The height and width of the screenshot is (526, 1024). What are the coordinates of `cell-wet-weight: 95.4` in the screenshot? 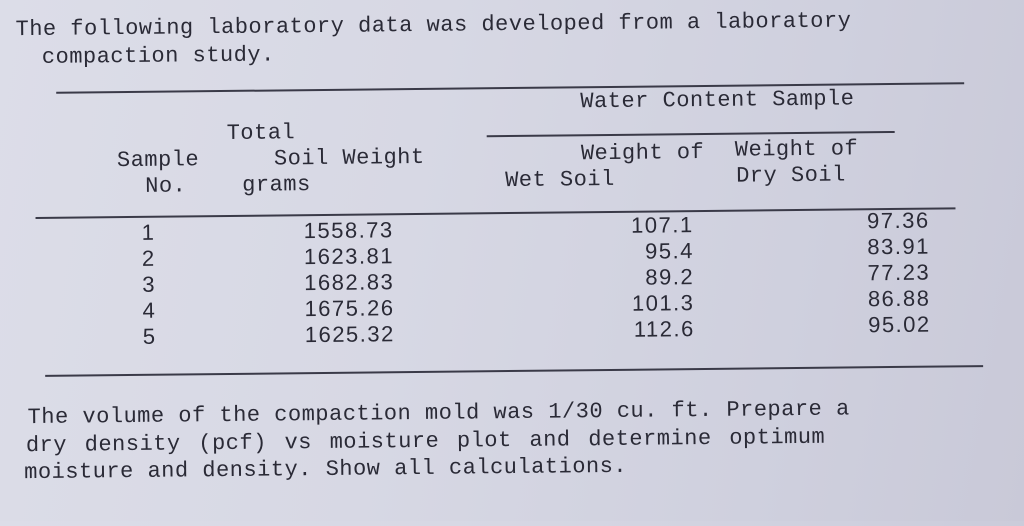 It's located at (669, 251).